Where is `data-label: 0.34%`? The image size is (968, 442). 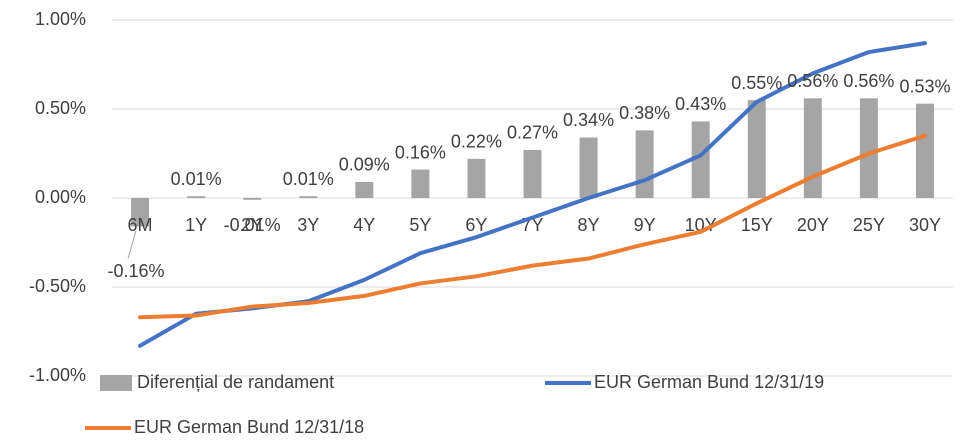 data-label: 0.34% is located at coordinates (588, 120).